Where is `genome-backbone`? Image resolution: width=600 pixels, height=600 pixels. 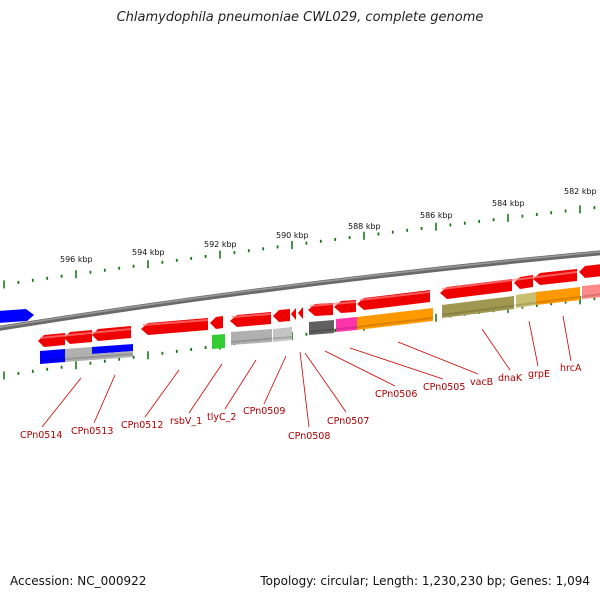 genome-backbone is located at coordinates (300, 290).